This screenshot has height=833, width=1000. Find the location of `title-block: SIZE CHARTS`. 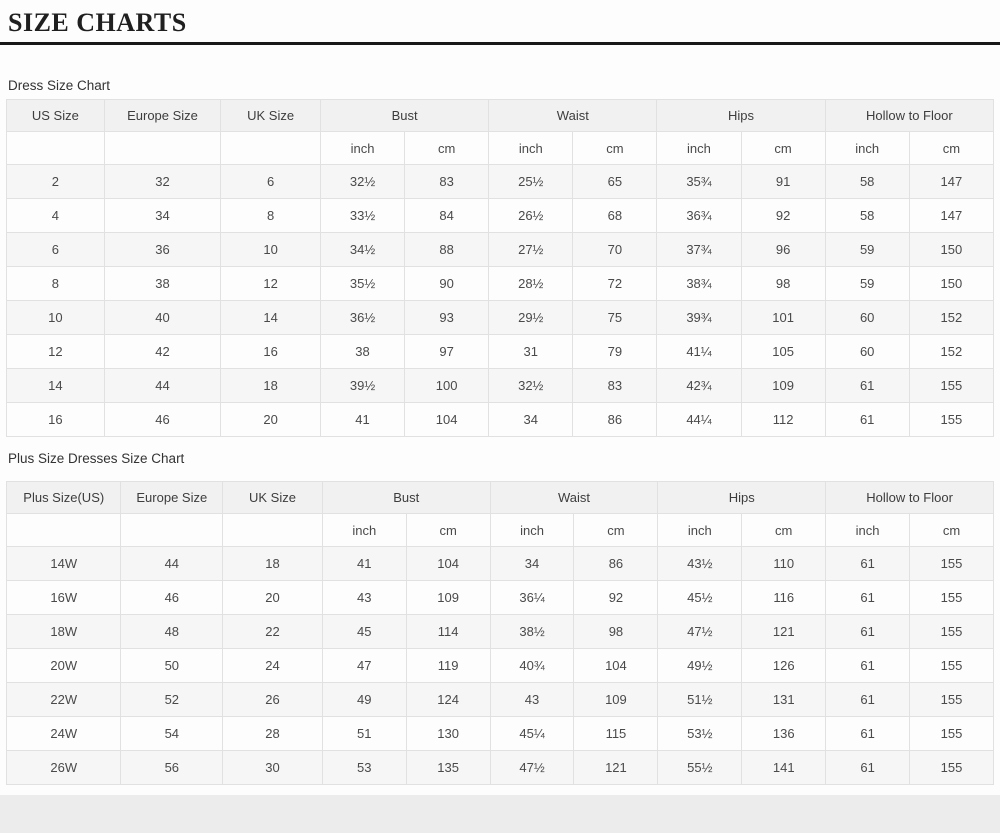

title-block: SIZE CHARTS is located at coordinates (500, 19).